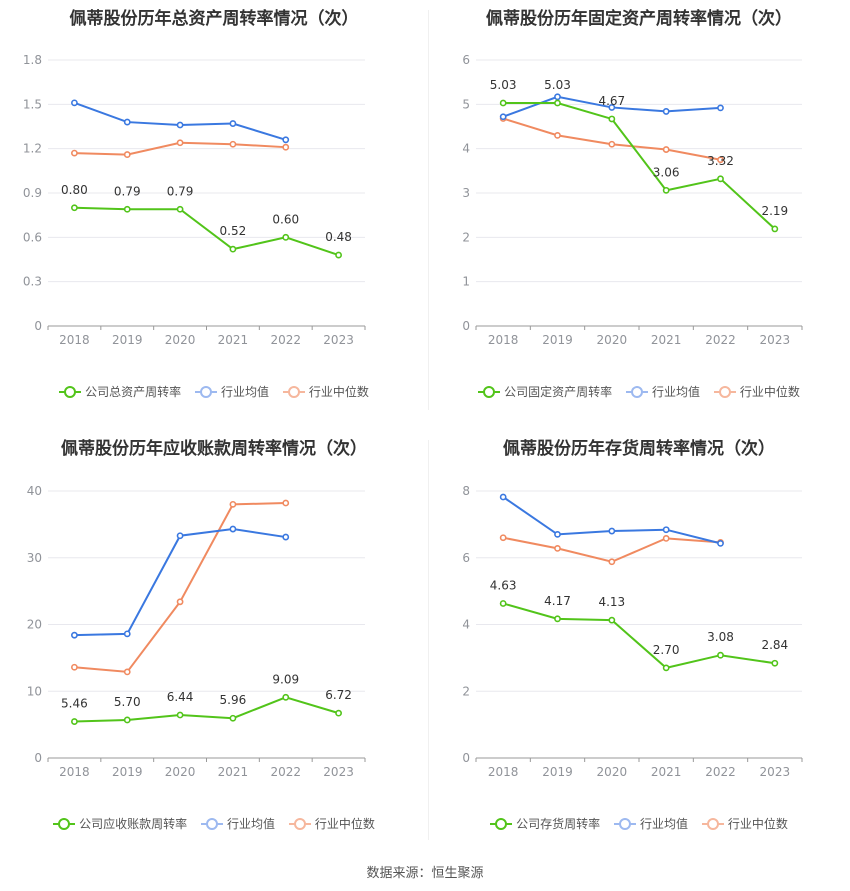  Describe the element at coordinates (338, 237) in the screenshot. I see `data-label: 0.48` at that location.